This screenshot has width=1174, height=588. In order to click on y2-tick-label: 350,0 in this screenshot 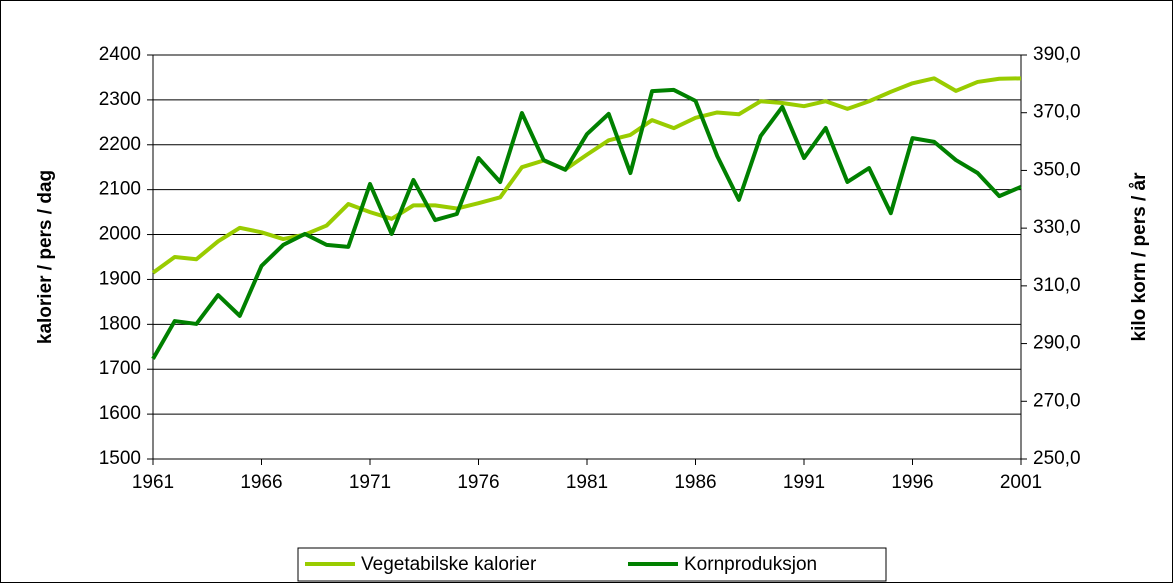, I will do `click(1057, 169)`.